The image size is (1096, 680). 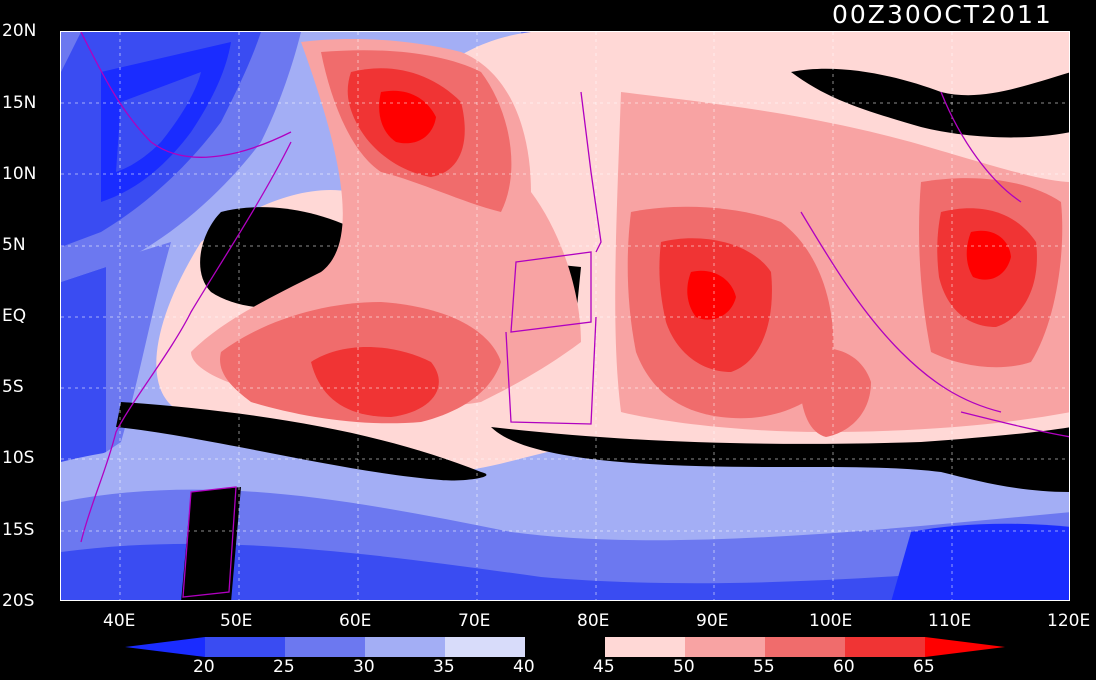 What do you see at coordinates (158, 122) in the screenshot?
I see `region-nw-core` at bounding box center [158, 122].